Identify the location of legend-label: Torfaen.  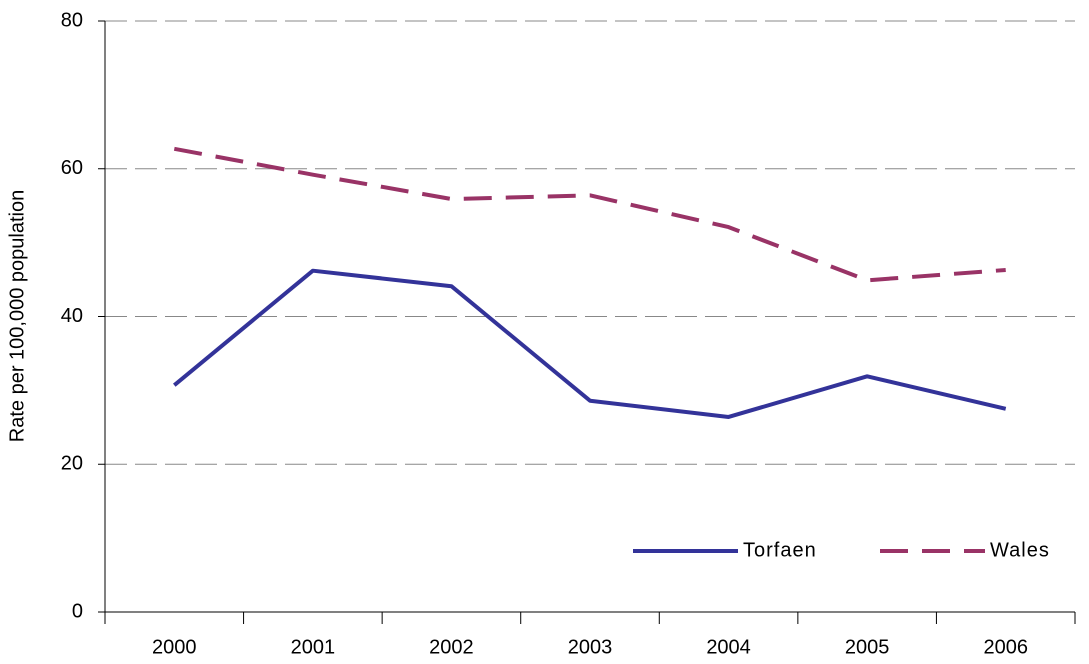
(780, 550).